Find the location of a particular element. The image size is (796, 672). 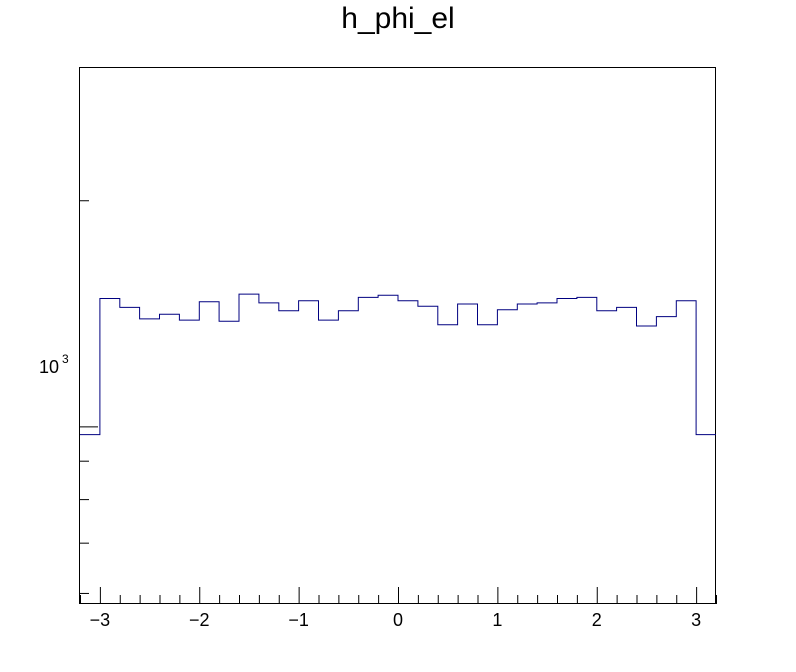

chart-title: h_phi_el is located at coordinates (398, 18).